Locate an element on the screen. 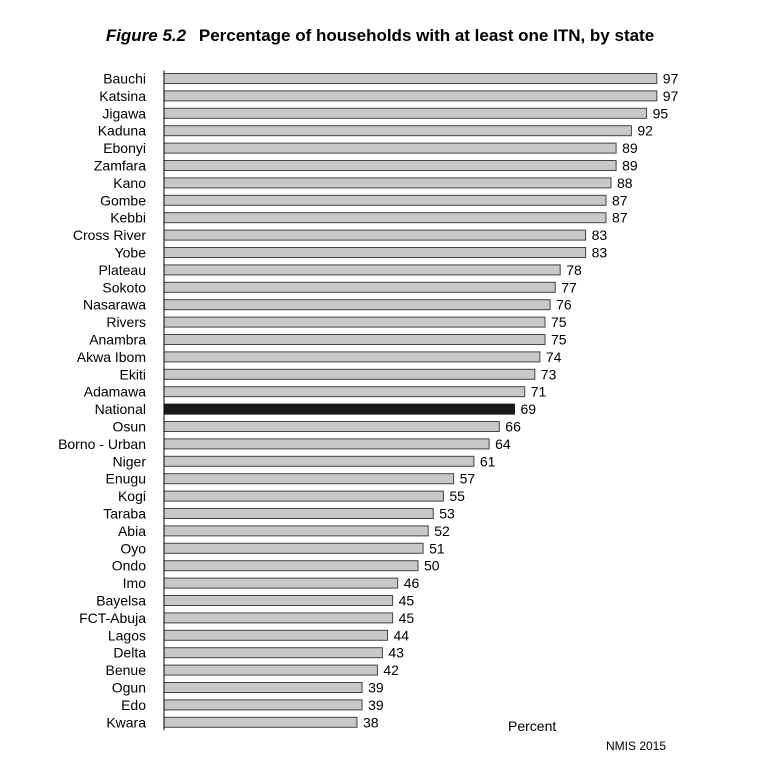 The height and width of the screenshot is (768, 760). figure-label: Figure 5.2 is located at coordinates (146, 35).